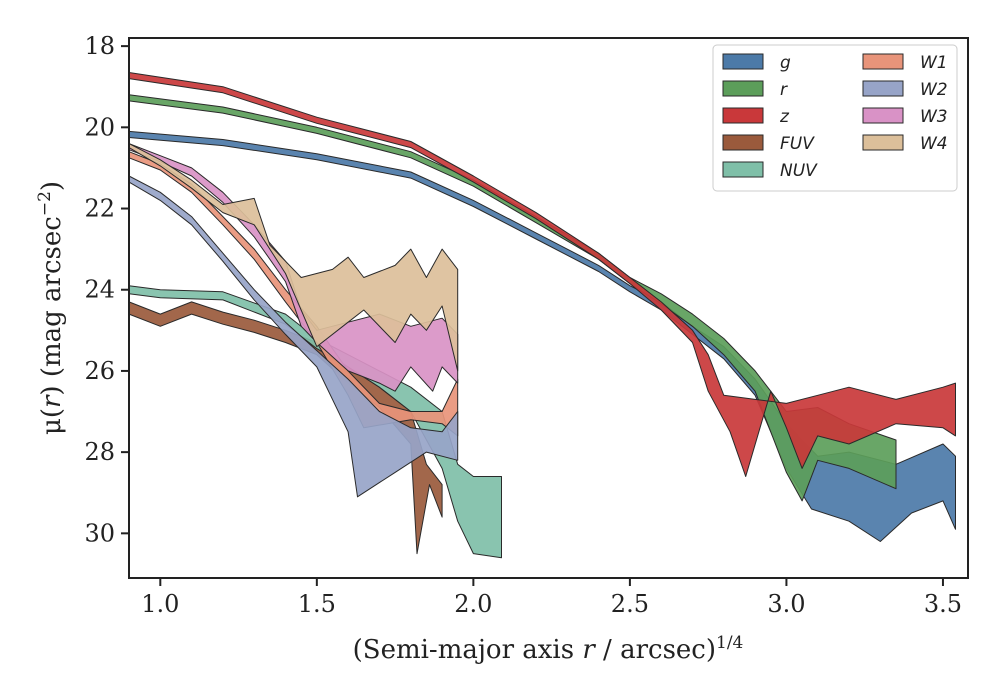 The width and height of the screenshot is (1000, 700). Describe the element at coordinates (285, 428) in the screenshot. I see `series-area-fuv` at that location.